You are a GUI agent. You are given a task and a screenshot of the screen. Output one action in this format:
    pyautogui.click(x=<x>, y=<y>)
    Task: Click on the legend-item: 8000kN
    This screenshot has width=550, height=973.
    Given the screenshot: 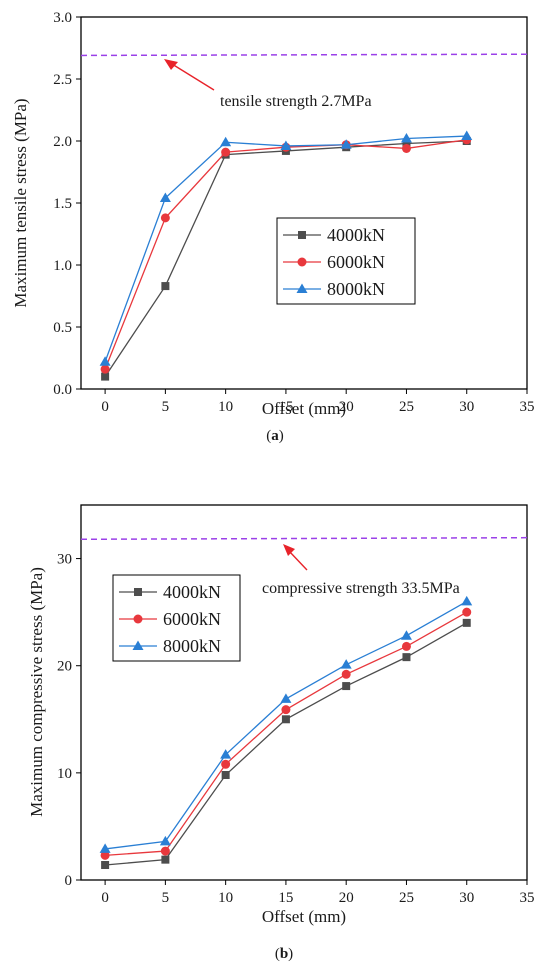 What is the action you would take?
    pyautogui.click(x=334, y=289)
    